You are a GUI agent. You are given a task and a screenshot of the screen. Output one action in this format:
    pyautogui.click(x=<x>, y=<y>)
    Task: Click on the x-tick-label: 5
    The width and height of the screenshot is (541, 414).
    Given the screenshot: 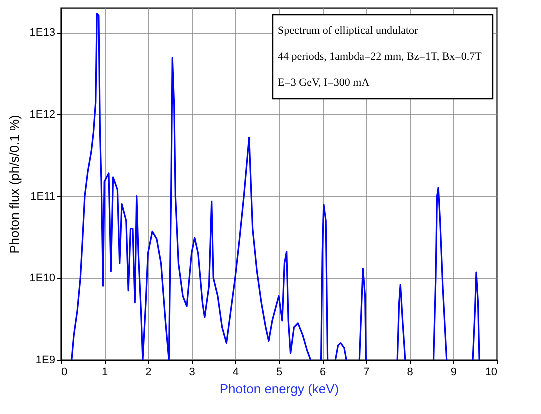 What is the action you would take?
    pyautogui.click(x=279, y=372)
    